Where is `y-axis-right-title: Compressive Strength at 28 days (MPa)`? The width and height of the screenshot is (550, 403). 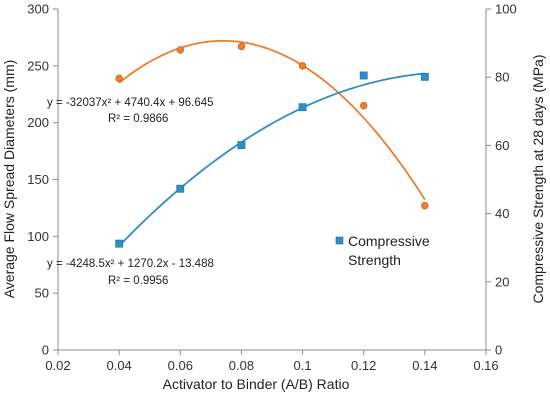 y-axis-right-title: Compressive Strength at 28 days (MPa) is located at coordinates (538, 179).